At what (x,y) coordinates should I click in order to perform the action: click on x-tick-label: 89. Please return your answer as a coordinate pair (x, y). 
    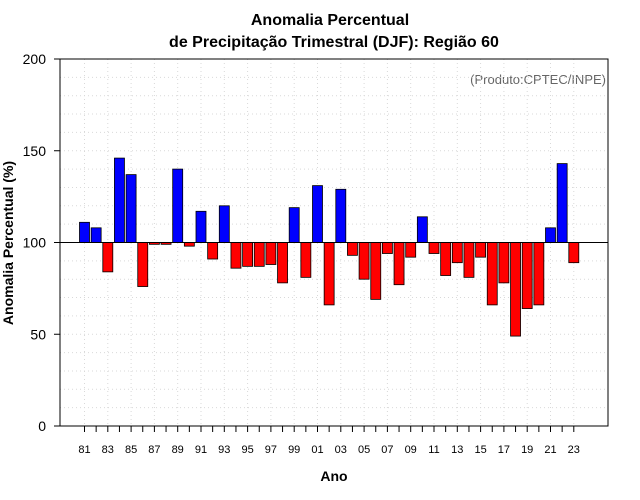
    Looking at the image, I should click on (178, 450).